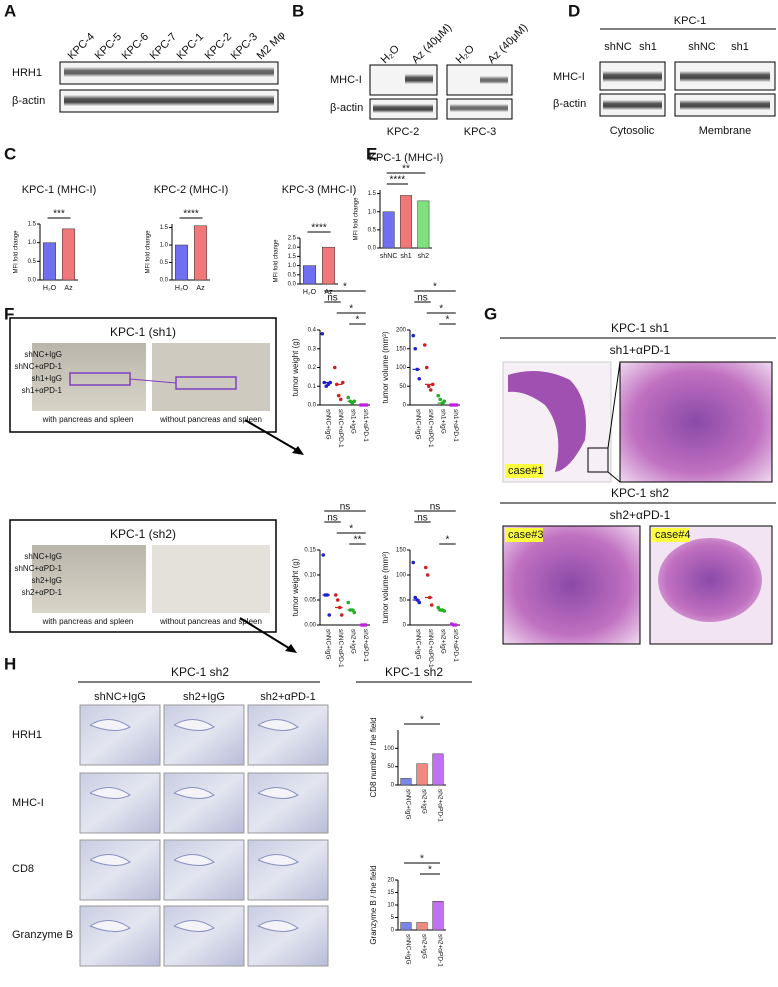  What do you see at coordinates (346, 108) in the screenshot?
I see `row-label: β-actin` at bounding box center [346, 108].